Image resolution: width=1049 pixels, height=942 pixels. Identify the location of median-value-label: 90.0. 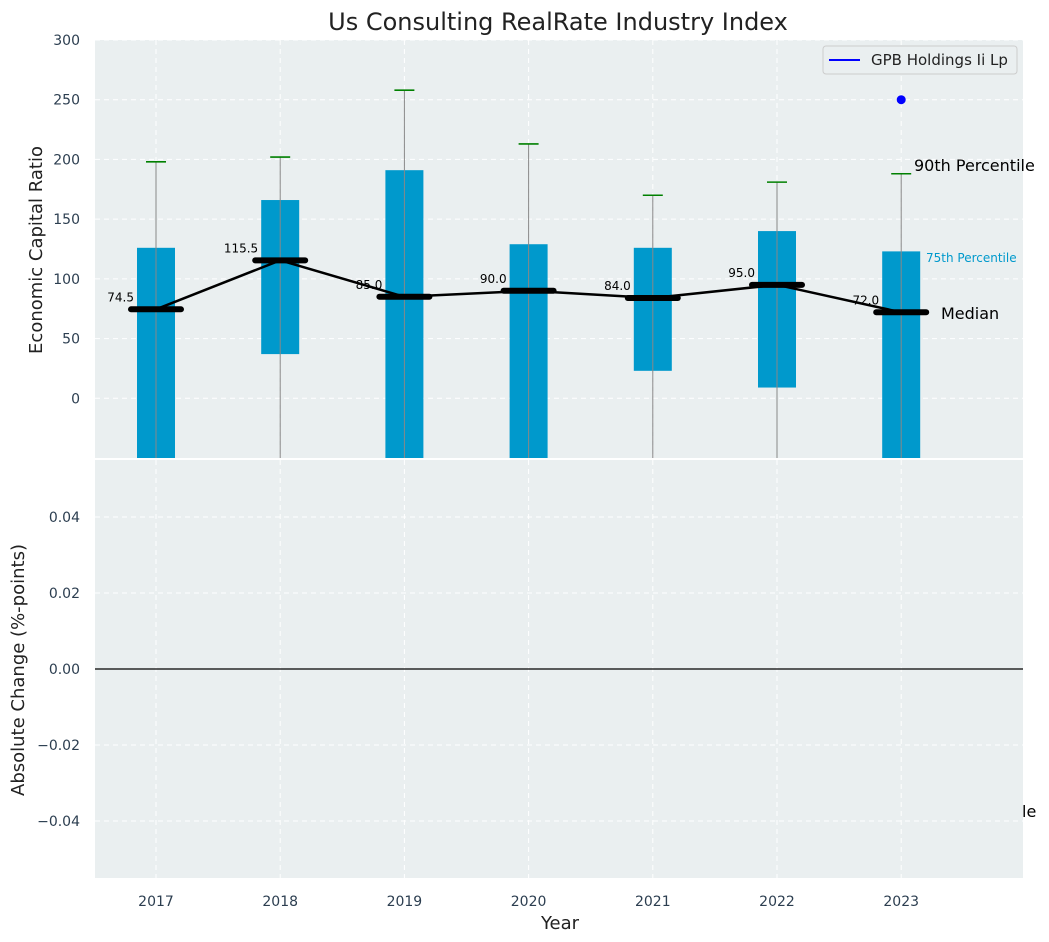
(493, 279).